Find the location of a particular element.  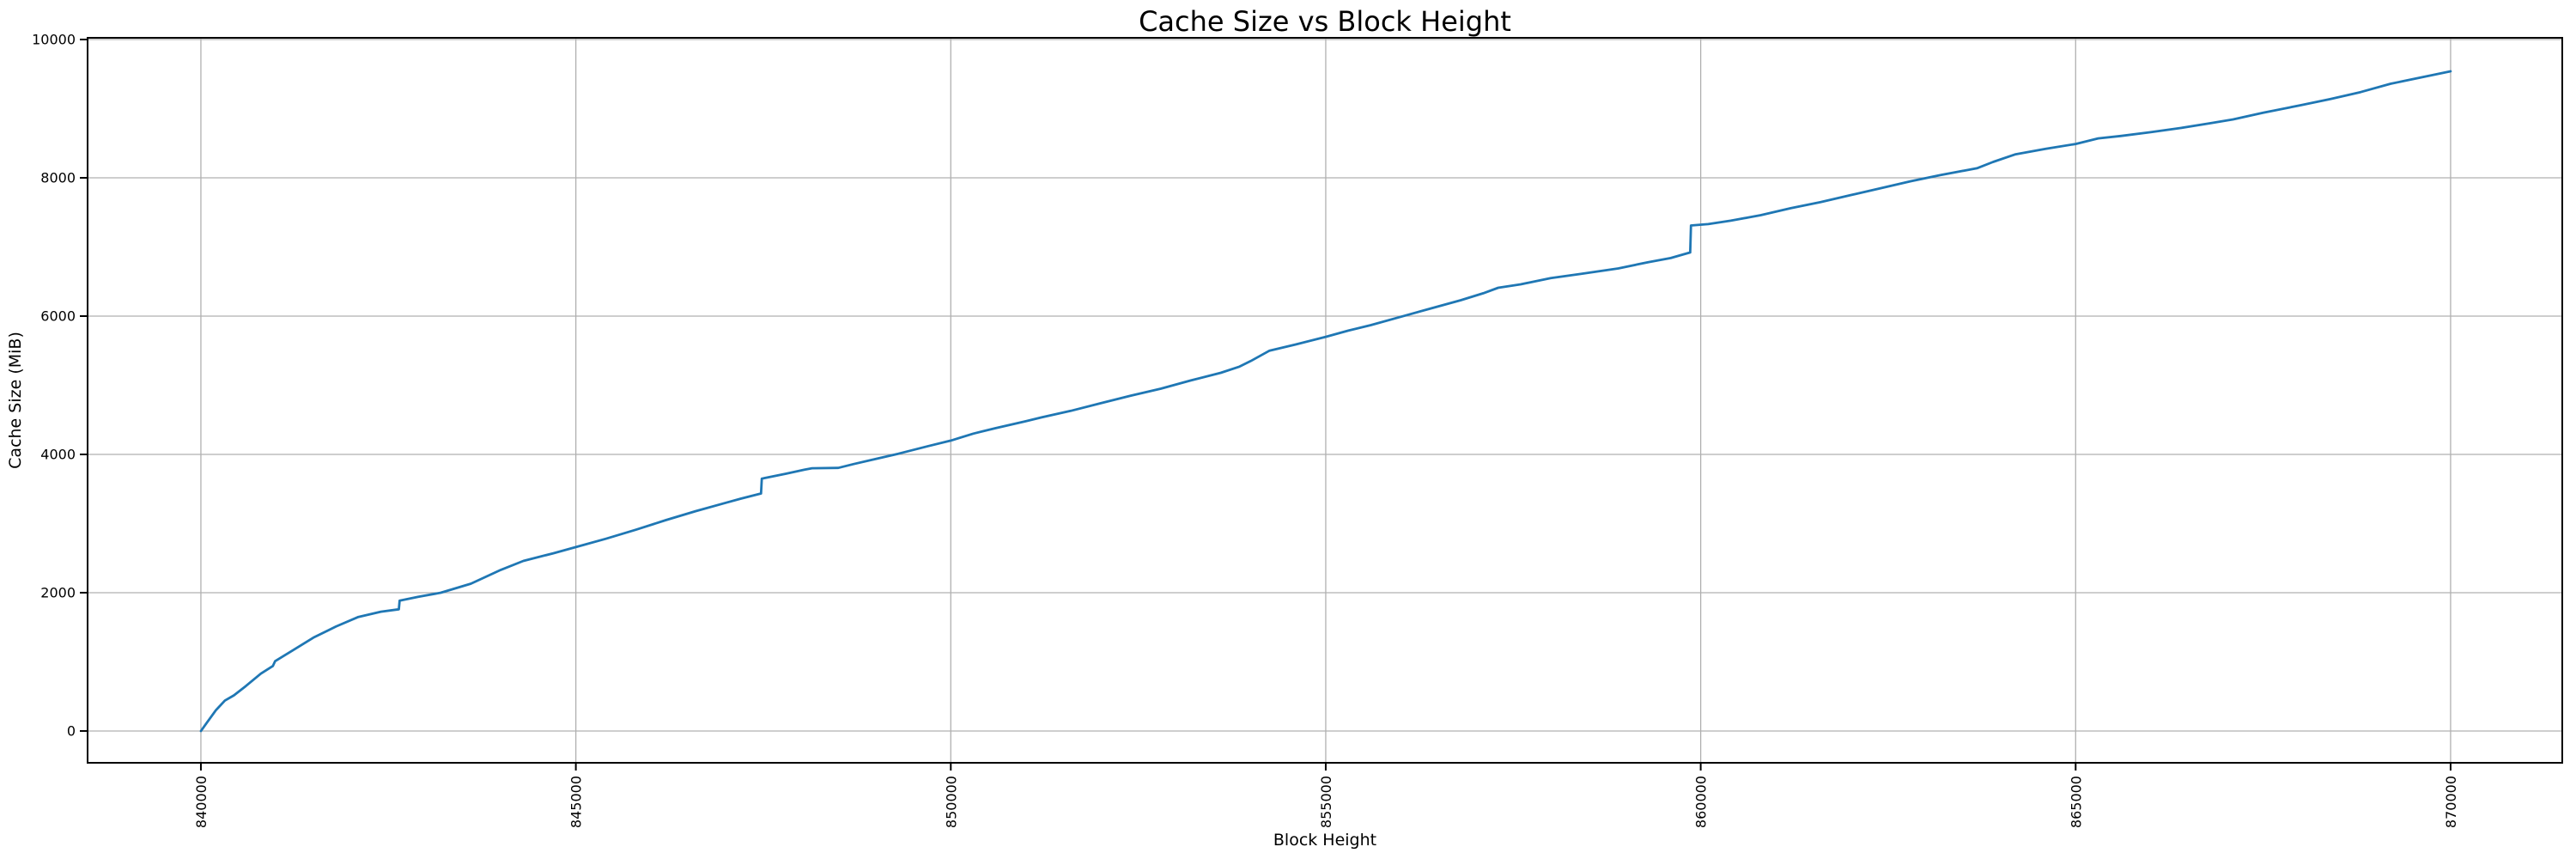

x-tick-label: 855000 is located at coordinates (1326, 802).